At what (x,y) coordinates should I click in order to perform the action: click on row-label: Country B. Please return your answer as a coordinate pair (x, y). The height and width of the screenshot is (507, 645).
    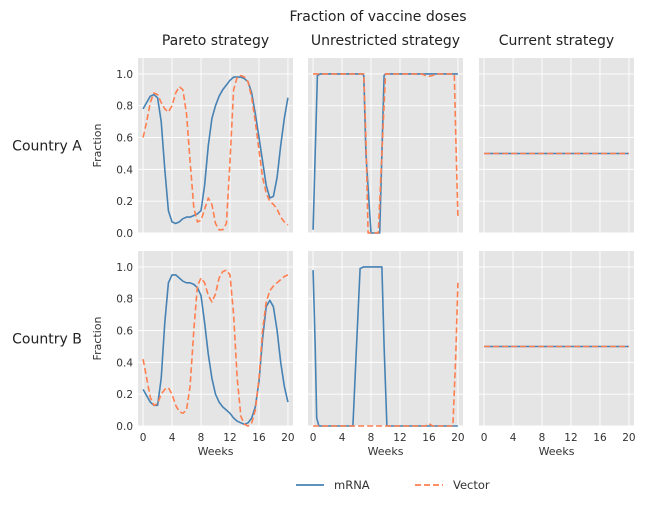
    Looking at the image, I should click on (47, 340).